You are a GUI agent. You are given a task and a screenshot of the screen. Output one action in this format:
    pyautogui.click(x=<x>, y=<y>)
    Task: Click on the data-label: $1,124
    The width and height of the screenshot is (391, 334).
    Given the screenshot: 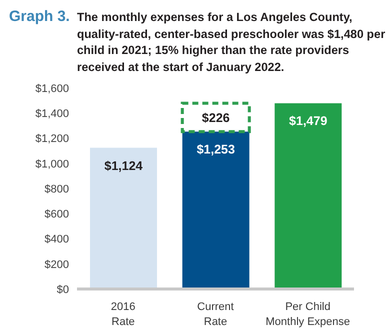 What is the action you would take?
    pyautogui.click(x=123, y=165)
    